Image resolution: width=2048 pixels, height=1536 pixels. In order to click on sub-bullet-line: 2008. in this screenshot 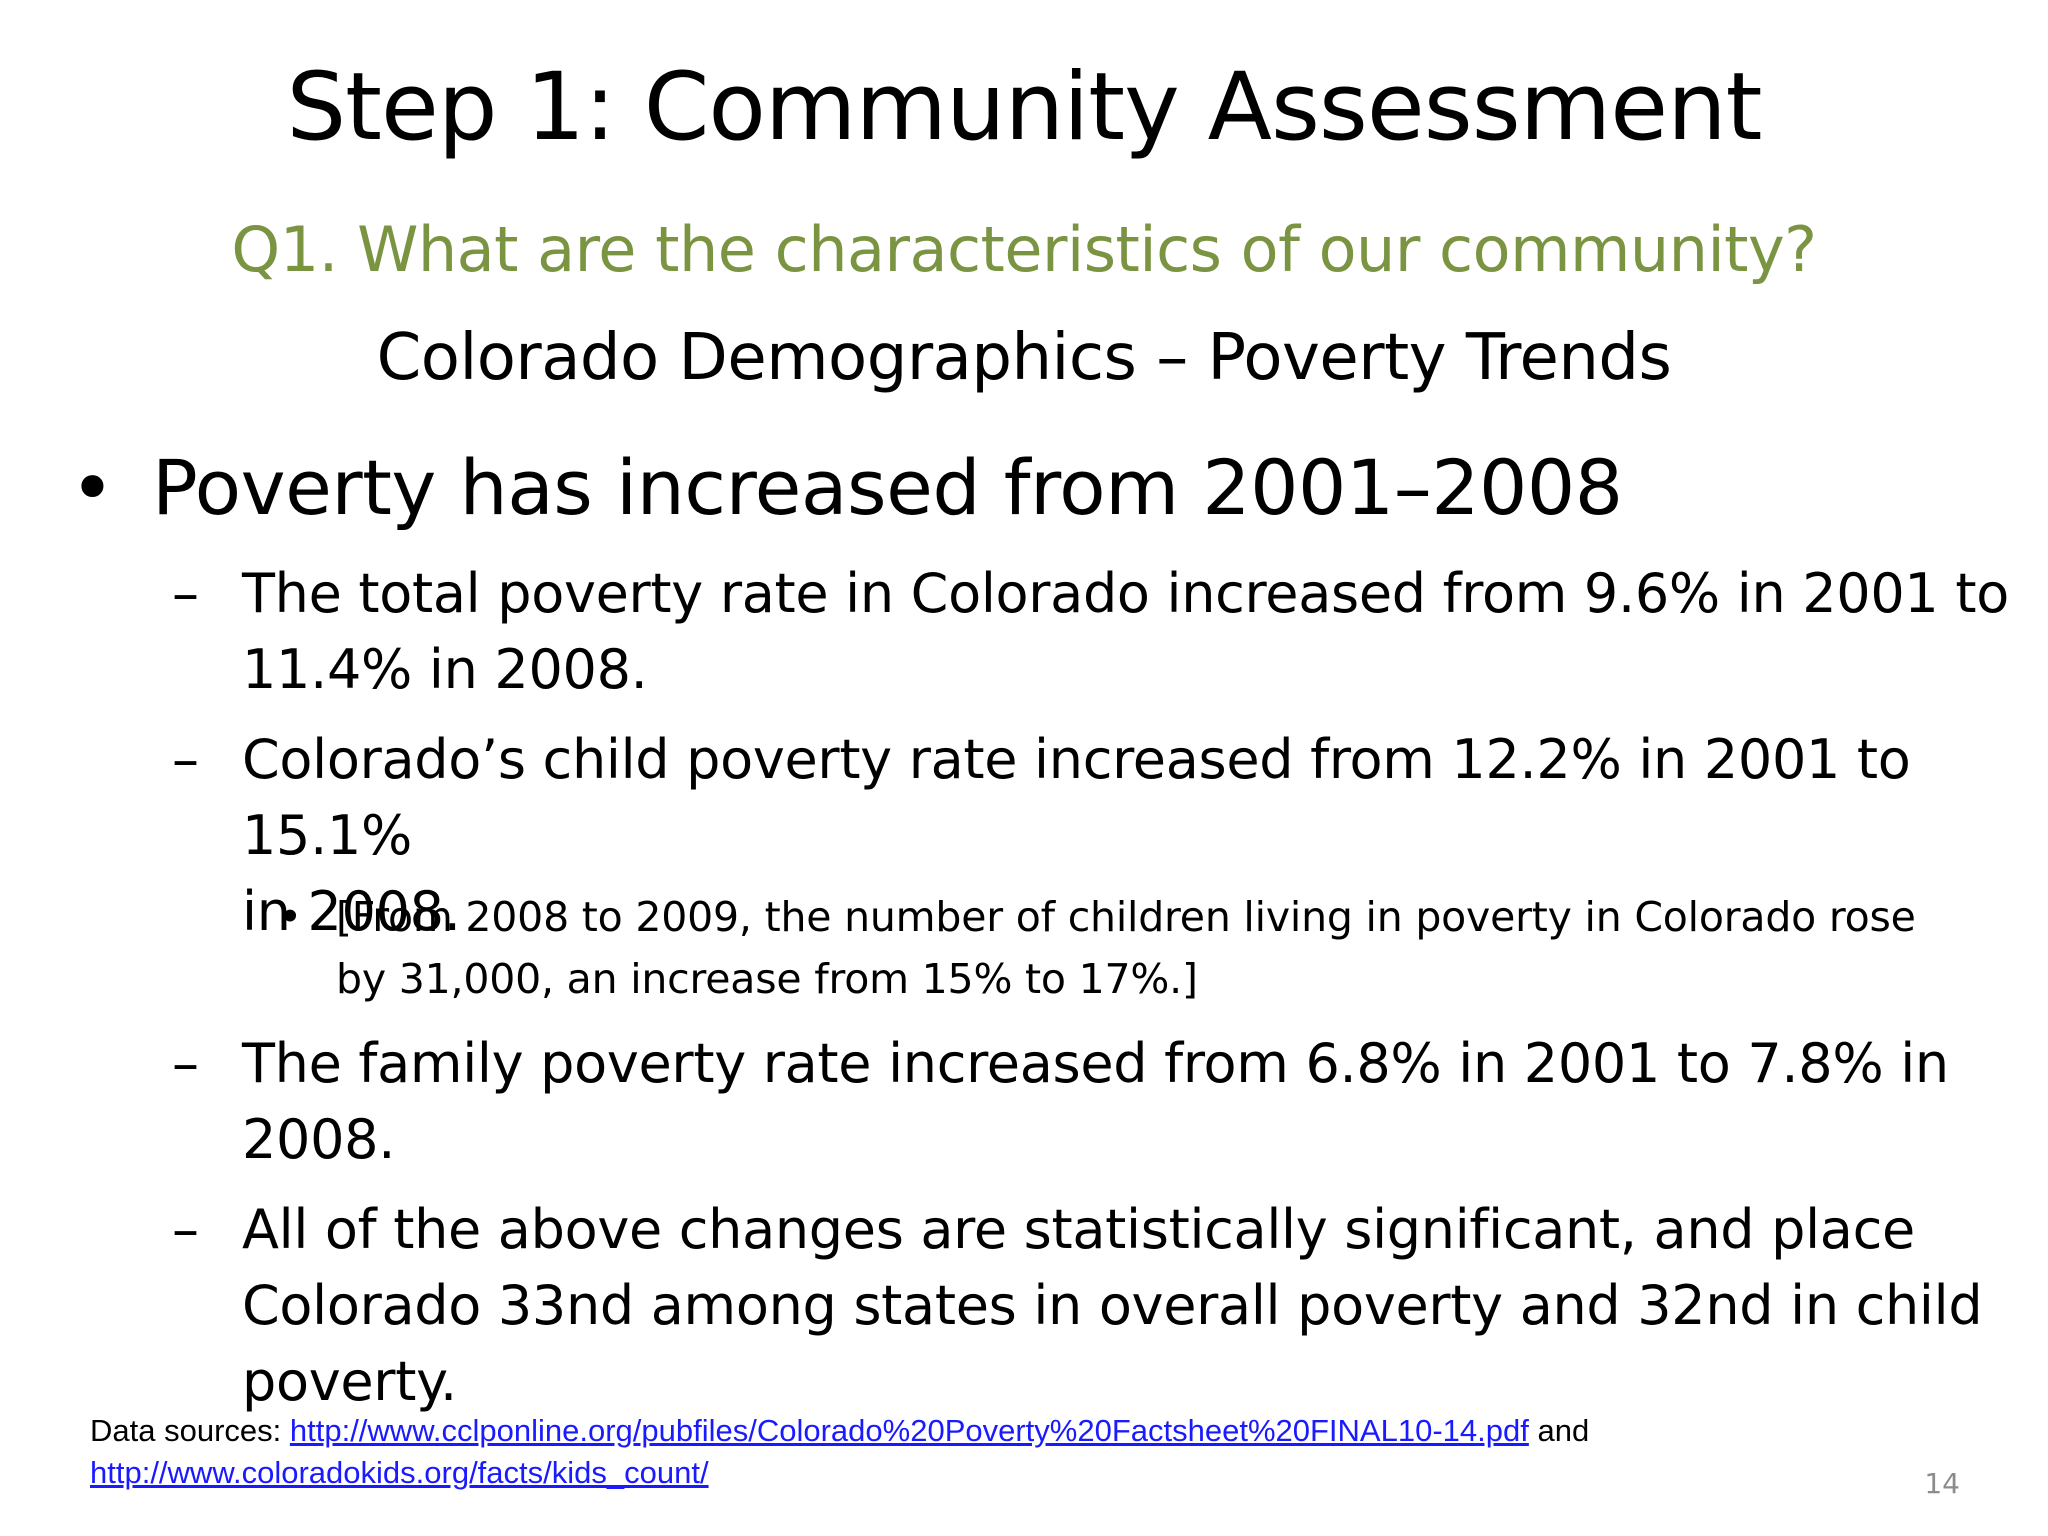, I will do `click(319, 1139)`.